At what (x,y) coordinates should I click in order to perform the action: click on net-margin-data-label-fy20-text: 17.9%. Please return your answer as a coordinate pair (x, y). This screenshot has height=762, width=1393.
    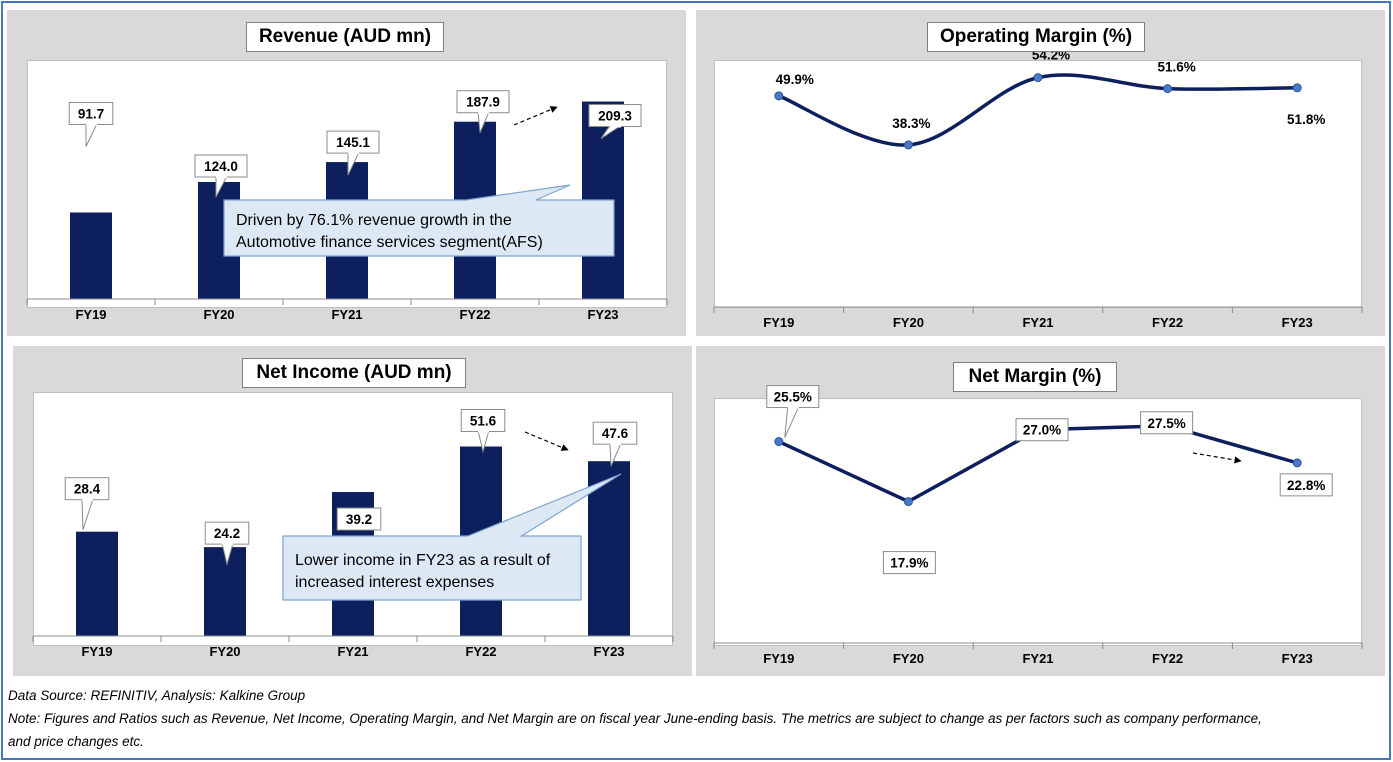
    Looking at the image, I should click on (909, 563).